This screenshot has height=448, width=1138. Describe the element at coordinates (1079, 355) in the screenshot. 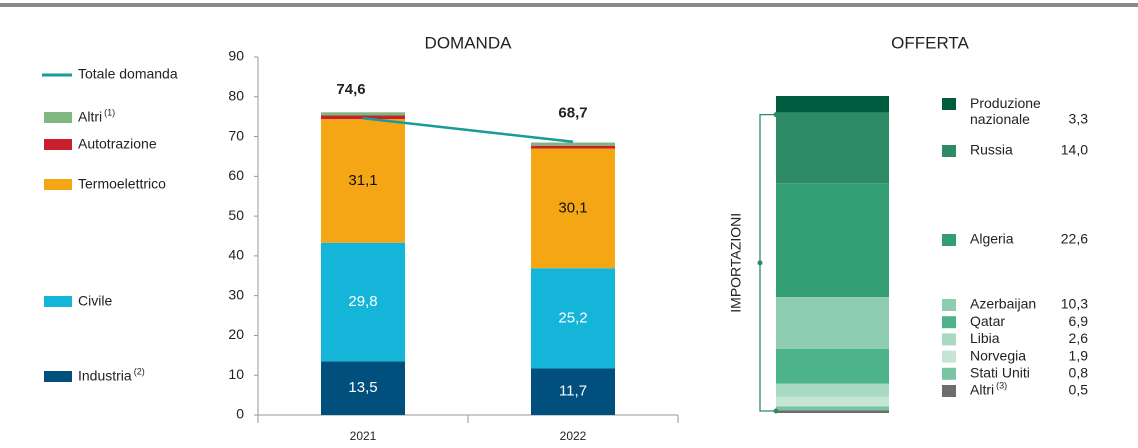

I see `legend-value: 1,9` at that location.